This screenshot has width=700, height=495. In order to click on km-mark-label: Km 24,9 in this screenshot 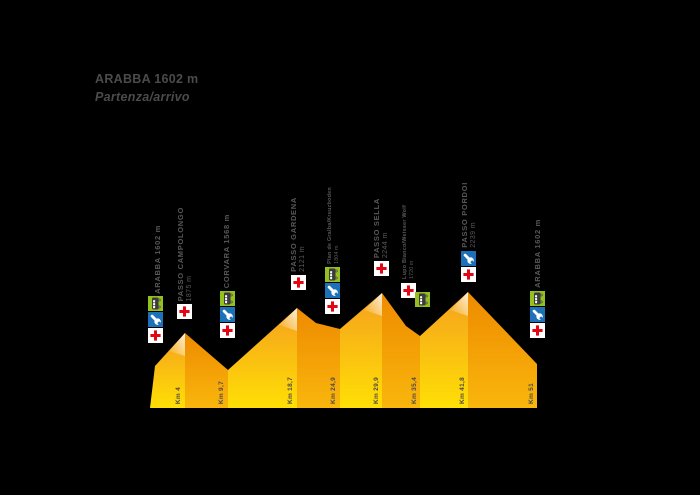, I will do `click(333, 390)`.